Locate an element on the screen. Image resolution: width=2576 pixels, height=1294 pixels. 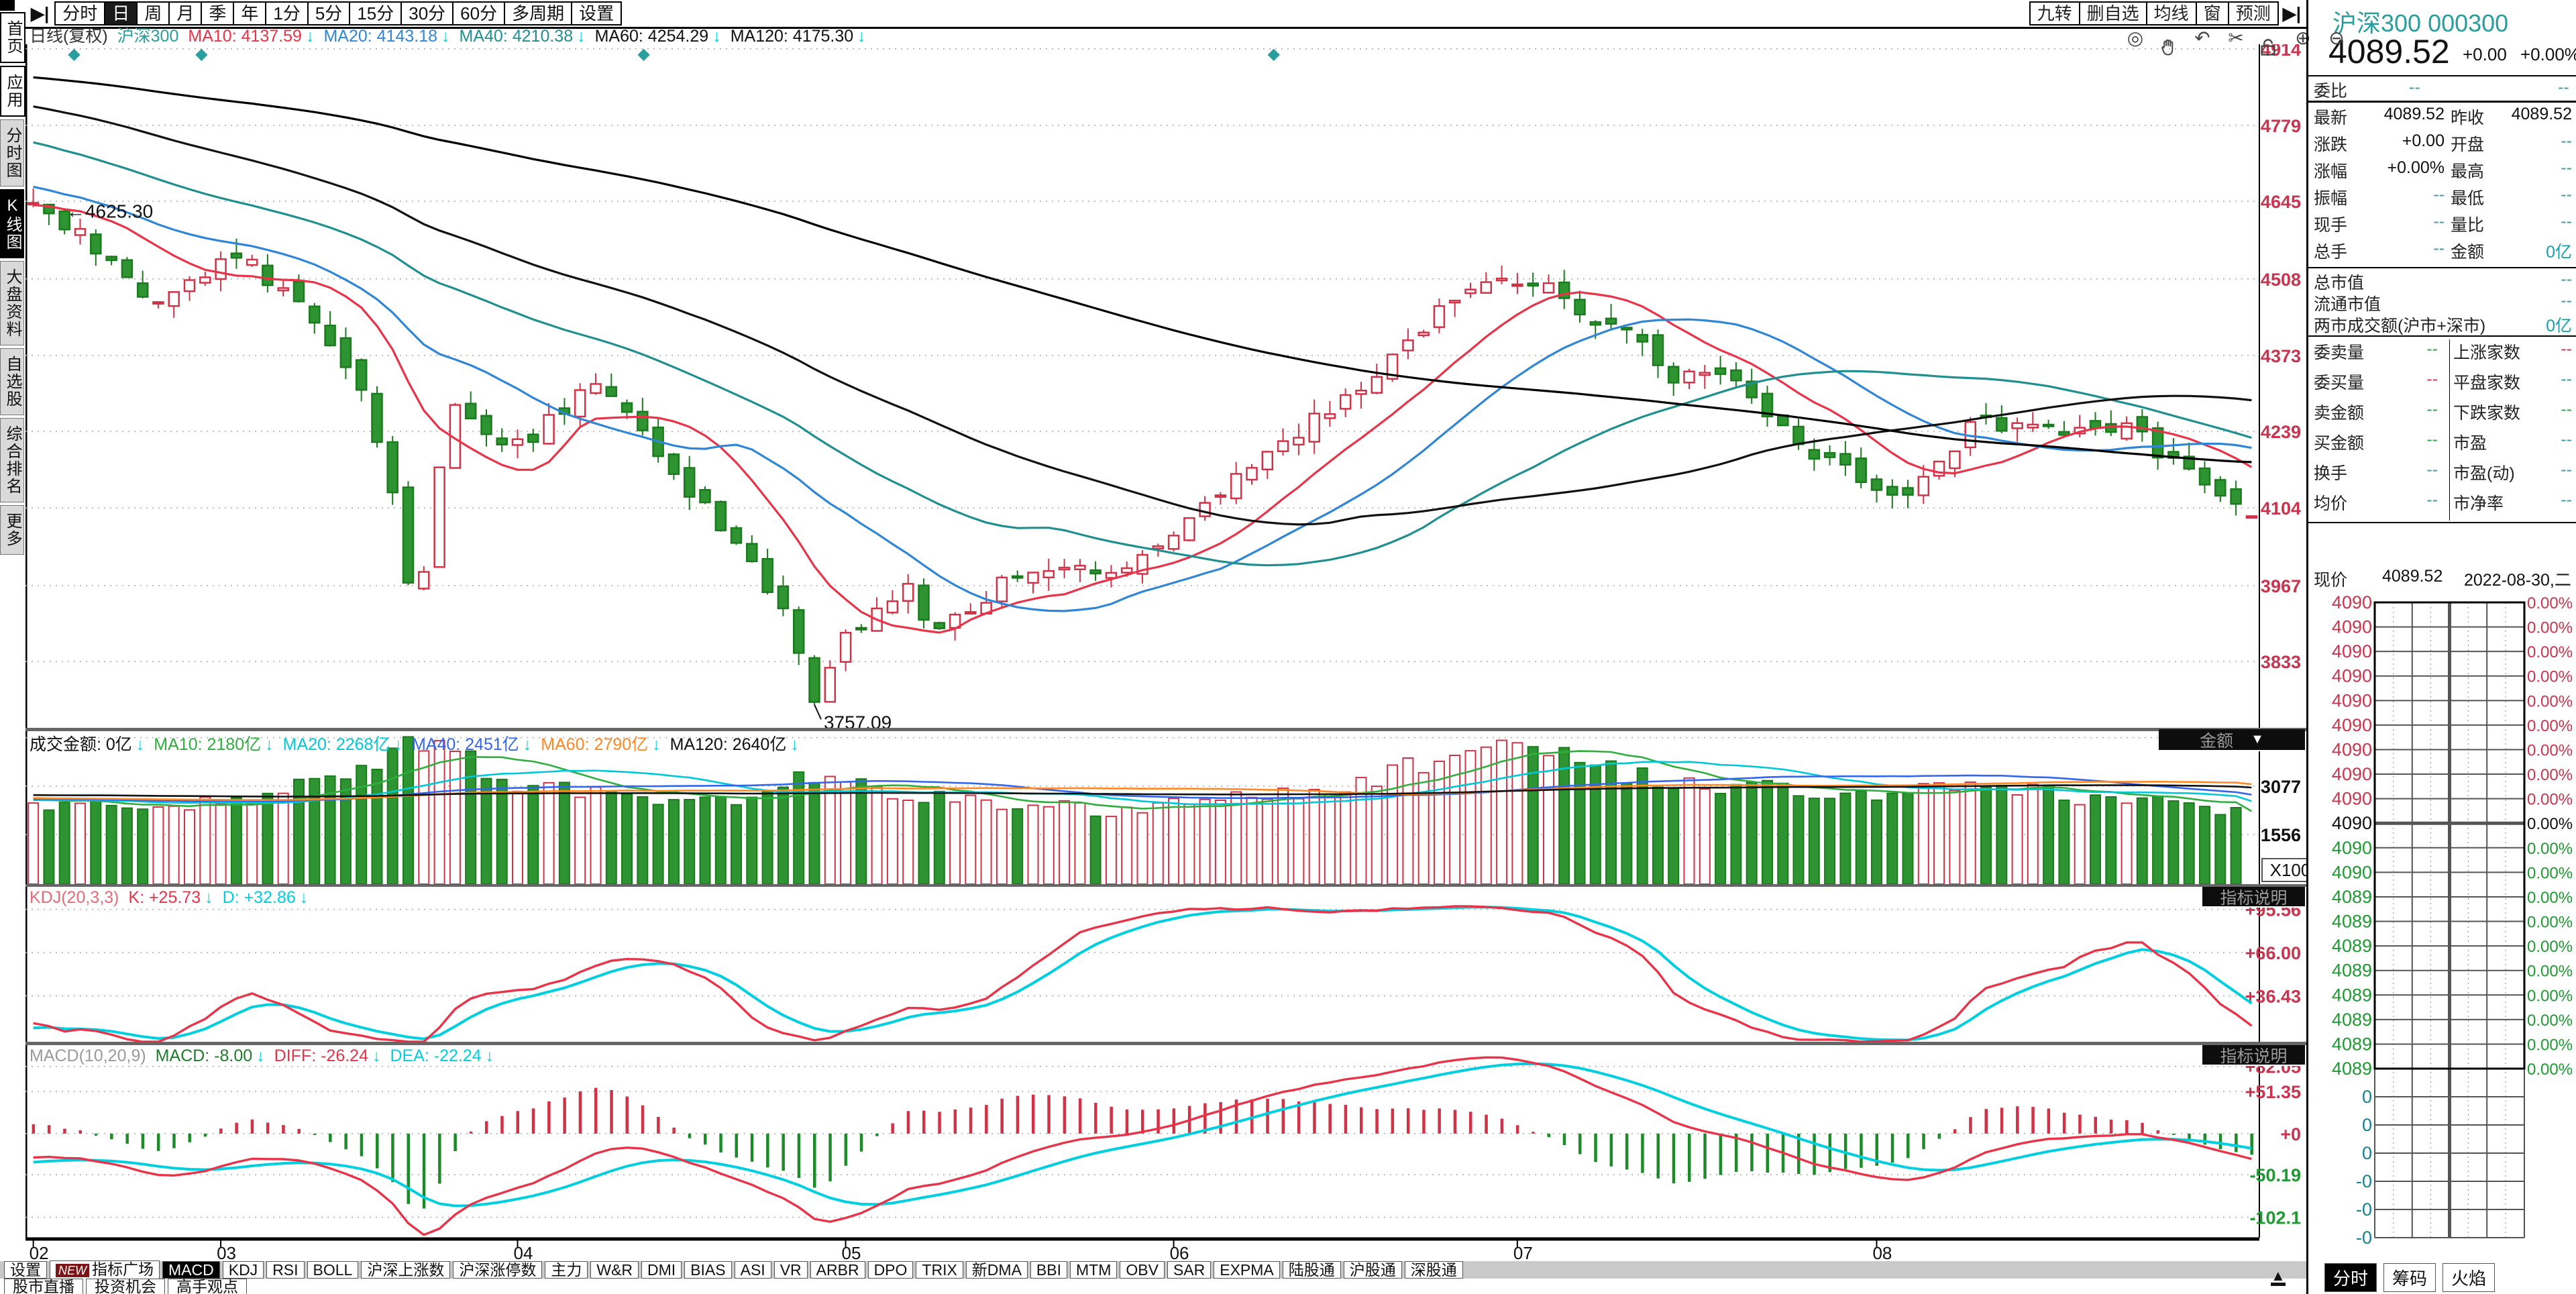
info-tab-投资机会: 投资机会 is located at coordinates (125, 1286).